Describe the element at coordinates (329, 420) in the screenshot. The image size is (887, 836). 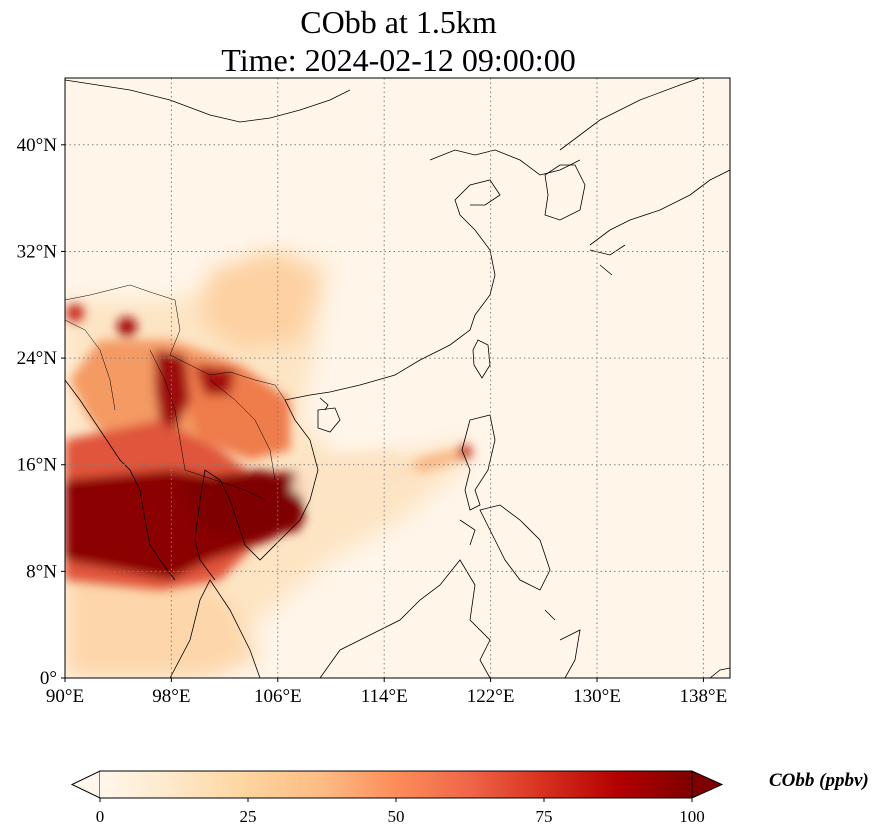
I see `hainan-coastline` at that location.